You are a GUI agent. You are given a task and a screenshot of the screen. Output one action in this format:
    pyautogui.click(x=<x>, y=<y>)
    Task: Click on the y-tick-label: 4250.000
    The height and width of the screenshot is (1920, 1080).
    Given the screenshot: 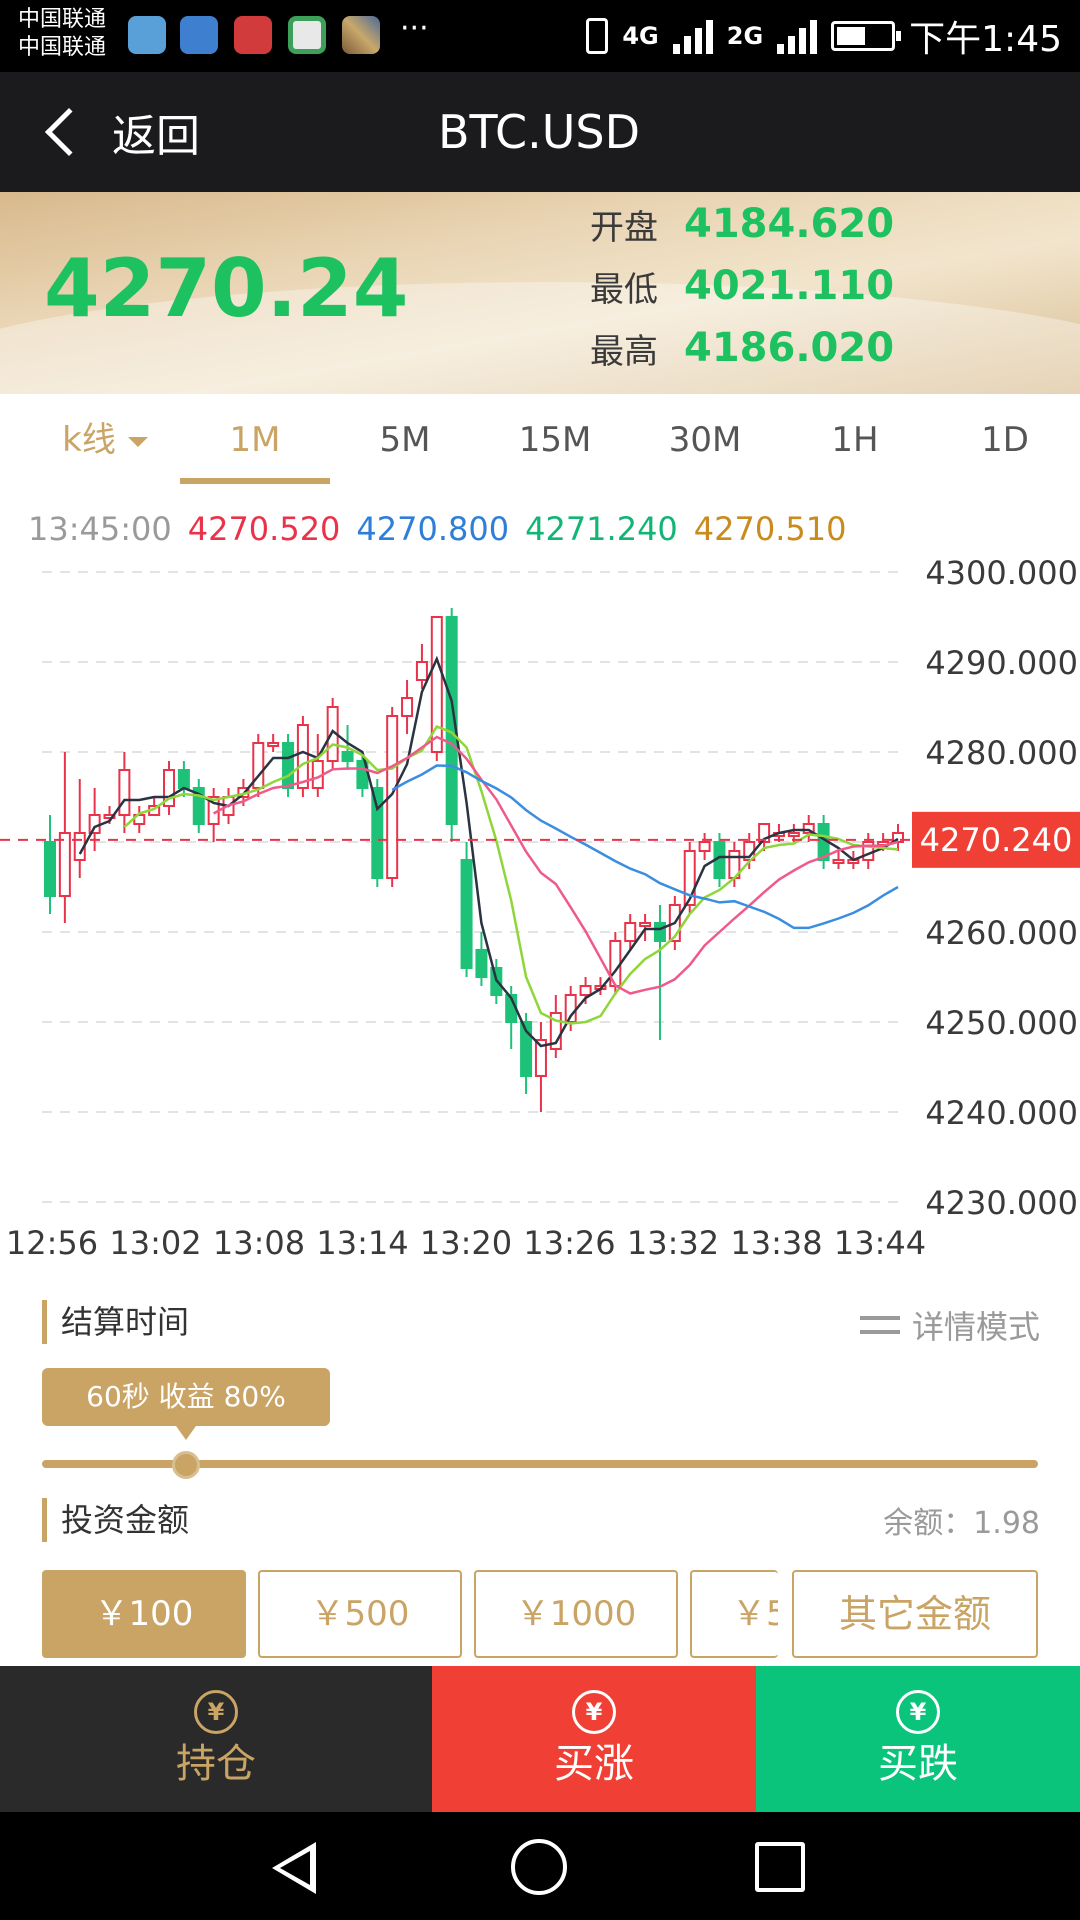 What is the action you would take?
    pyautogui.click(x=1001, y=1023)
    